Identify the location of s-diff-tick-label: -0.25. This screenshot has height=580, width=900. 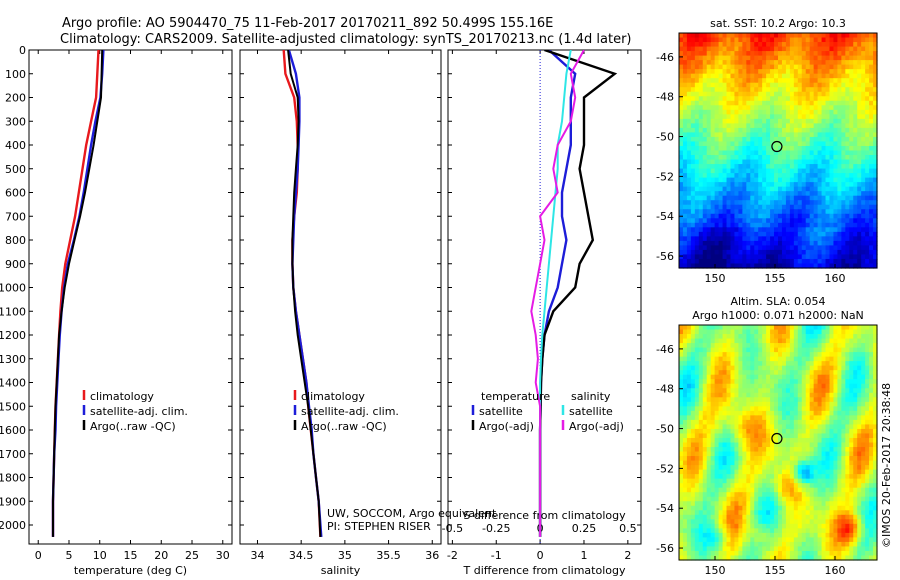
(496, 528).